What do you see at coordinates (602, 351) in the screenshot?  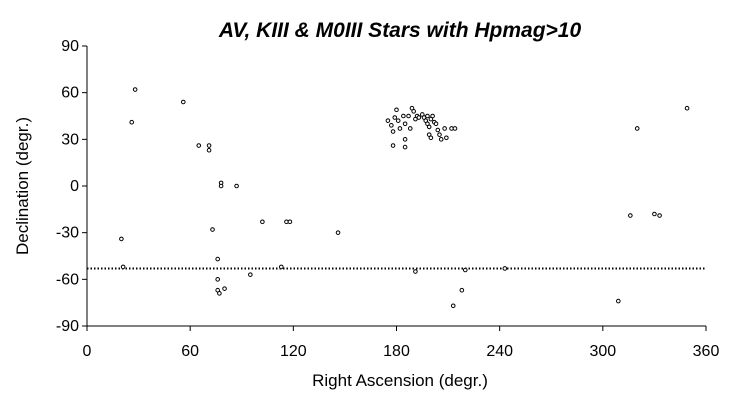 I see `x-tick-label: 300` at bounding box center [602, 351].